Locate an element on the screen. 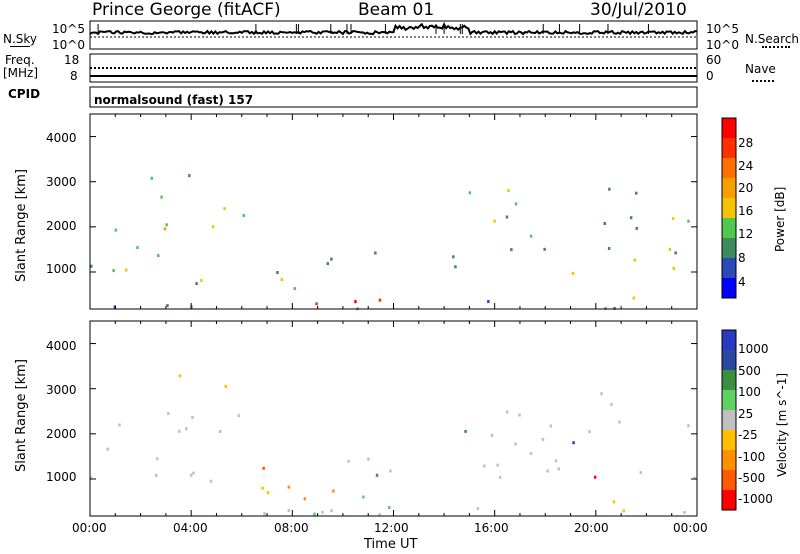 The height and width of the screenshot is (554, 800). vel-cbar-neg25: -25 is located at coordinates (748, 435).